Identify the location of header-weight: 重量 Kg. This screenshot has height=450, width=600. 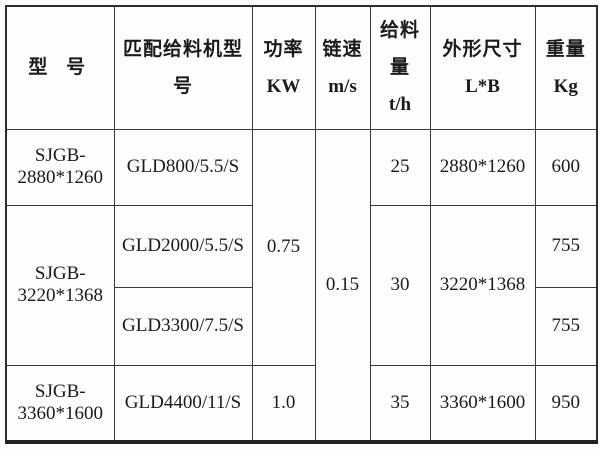
(566, 67).